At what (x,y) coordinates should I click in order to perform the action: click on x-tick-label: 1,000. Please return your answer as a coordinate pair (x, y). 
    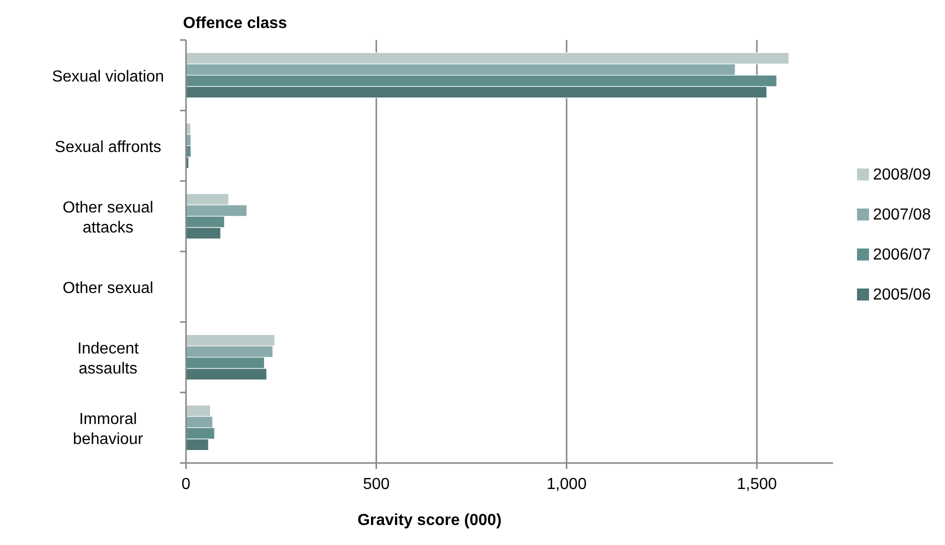
    Looking at the image, I should click on (566, 484).